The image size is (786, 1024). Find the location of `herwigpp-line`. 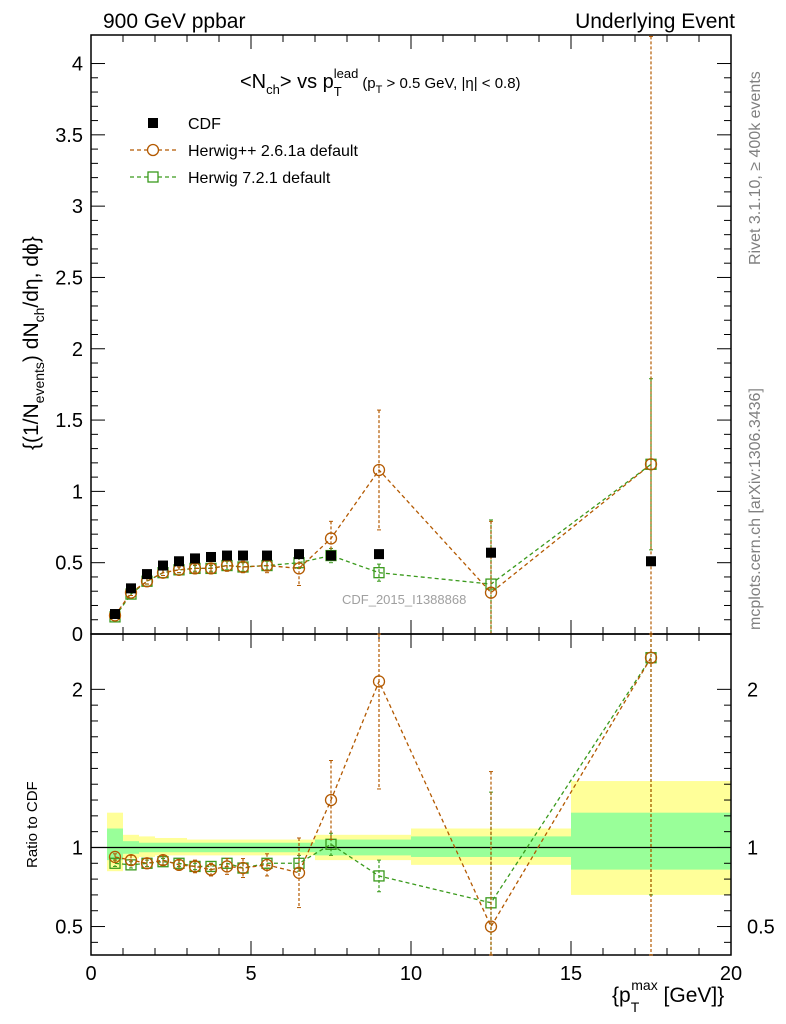

herwigpp-line is located at coordinates (383, 539).